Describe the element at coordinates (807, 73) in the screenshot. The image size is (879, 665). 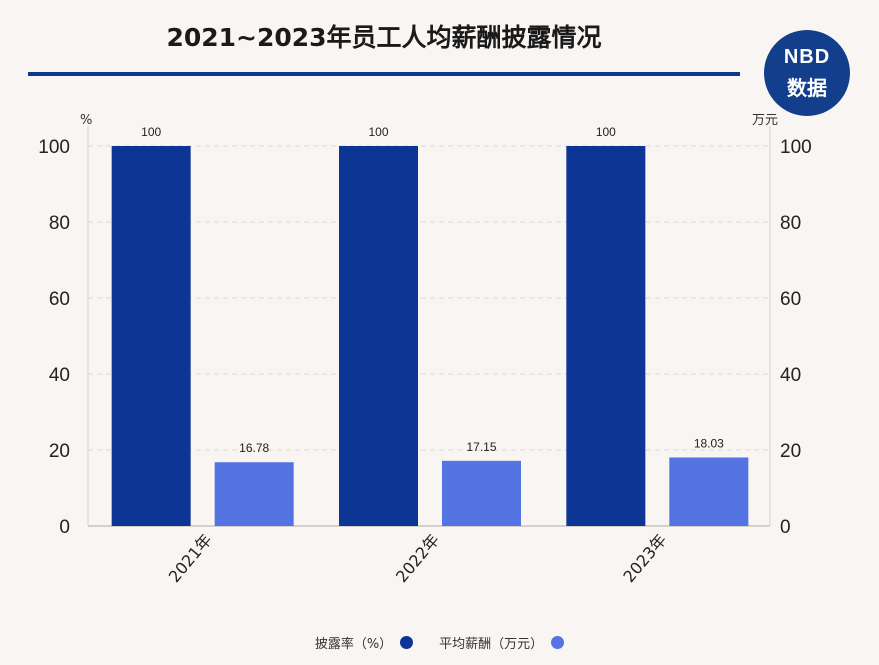
I see `nbd-logo: NBD 数据` at that location.